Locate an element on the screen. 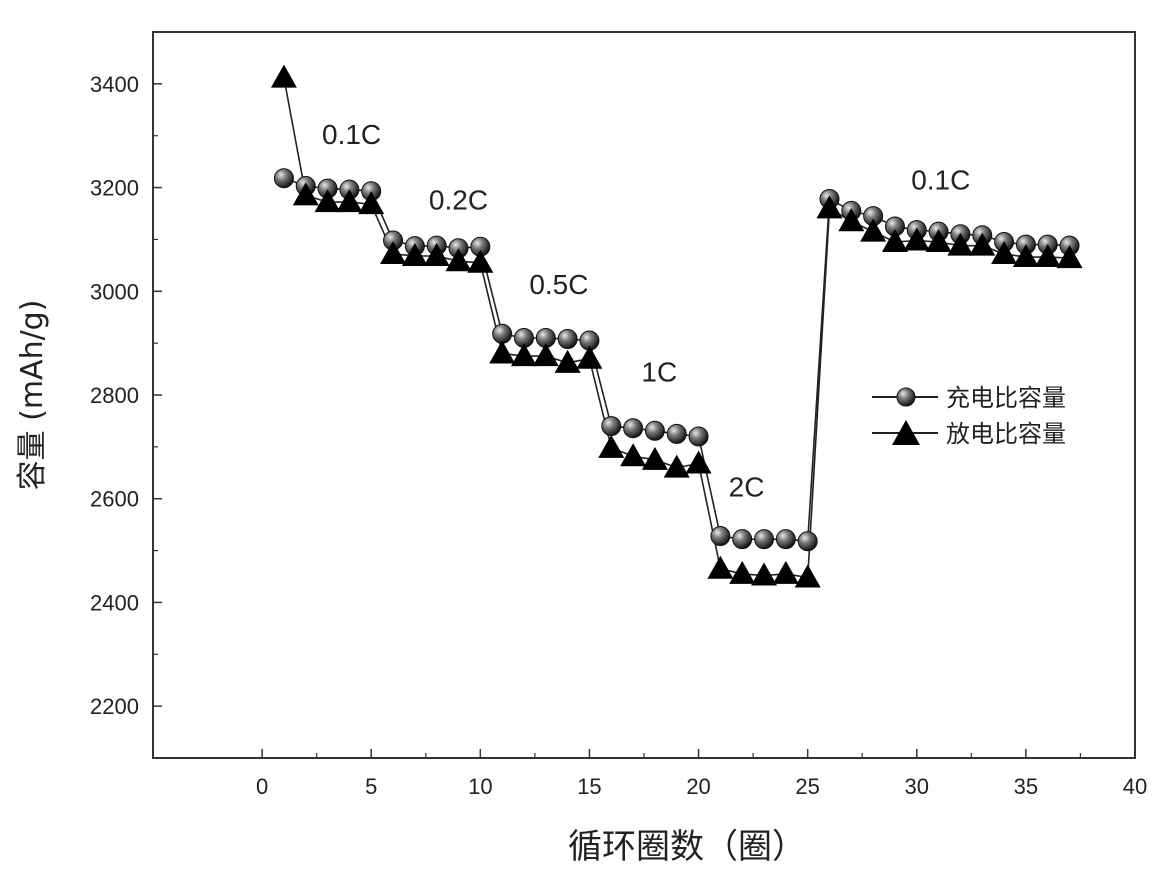 The height and width of the screenshot is (891, 1164). y-tick-label: 2400 is located at coordinates (114, 602).